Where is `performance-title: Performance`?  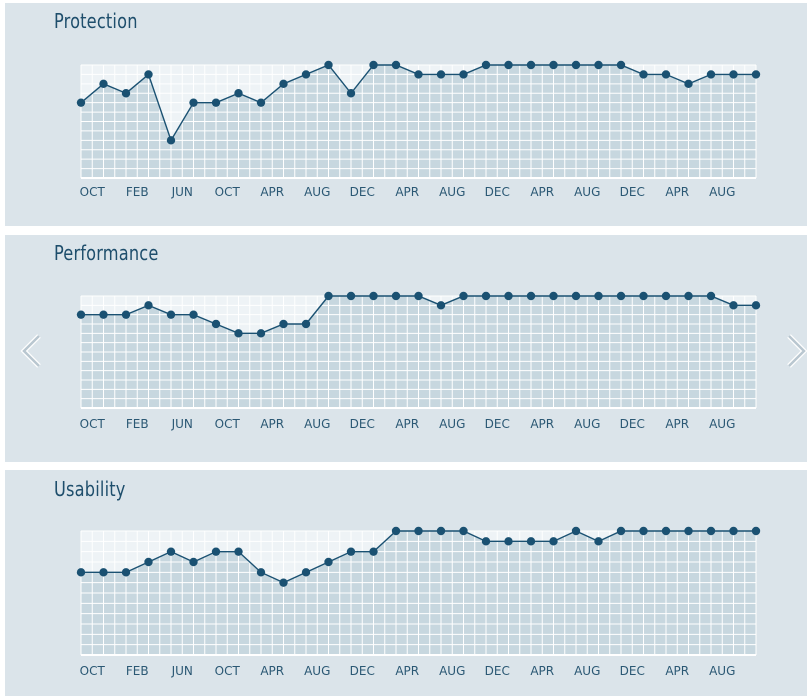 performance-title: Performance is located at coordinates (106, 253).